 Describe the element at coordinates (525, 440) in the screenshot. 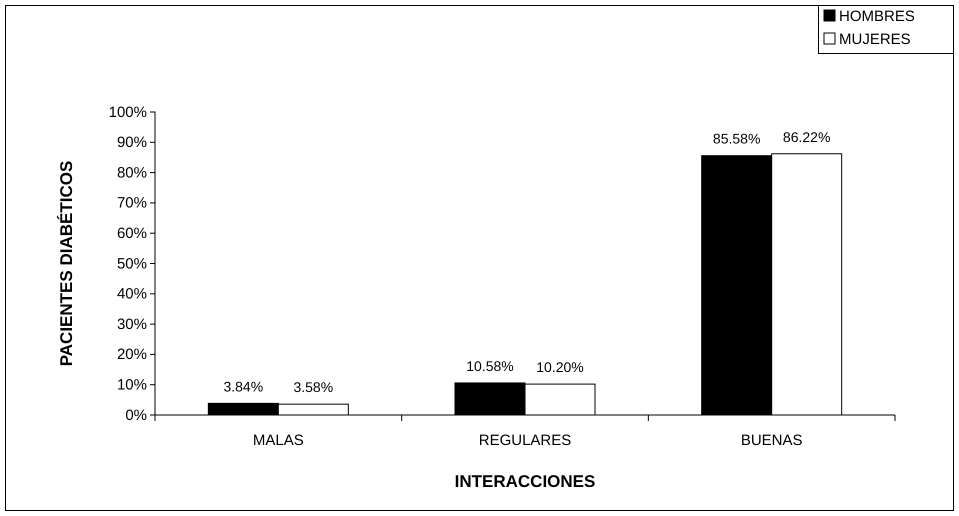

I see `x-tick-label: REGULARES` at that location.